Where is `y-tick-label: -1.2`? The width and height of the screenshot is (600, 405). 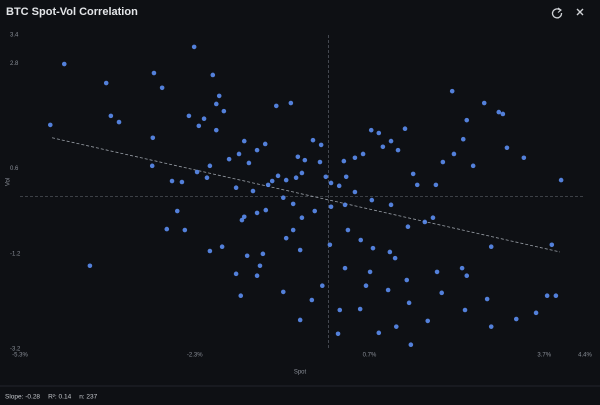
y-tick-label: -1.2 is located at coordinates (15, 254).